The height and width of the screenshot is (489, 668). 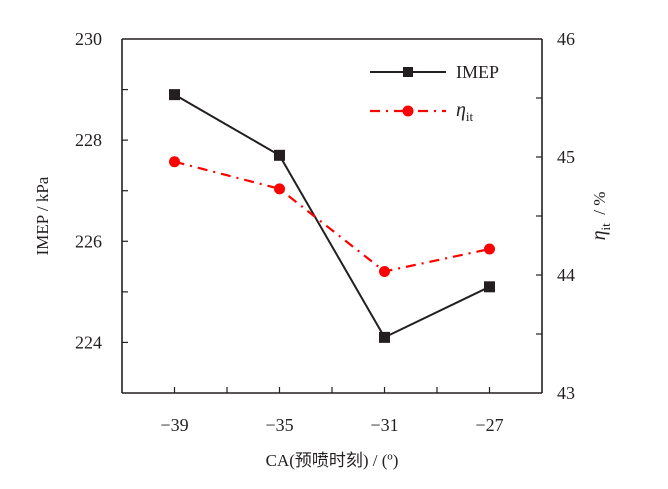 I want to click on y2-tick-label: 45, so click(x=566, y=157).